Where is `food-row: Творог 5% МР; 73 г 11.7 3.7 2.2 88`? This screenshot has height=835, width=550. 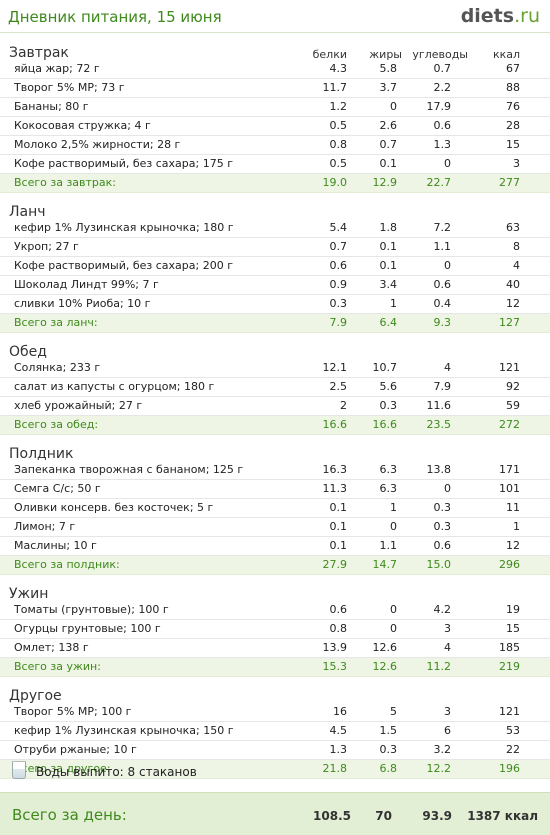 food-row: Творог 5% МР; 73 г 11.7 3.7 2.2 88 is located at coordinates (275, 88).